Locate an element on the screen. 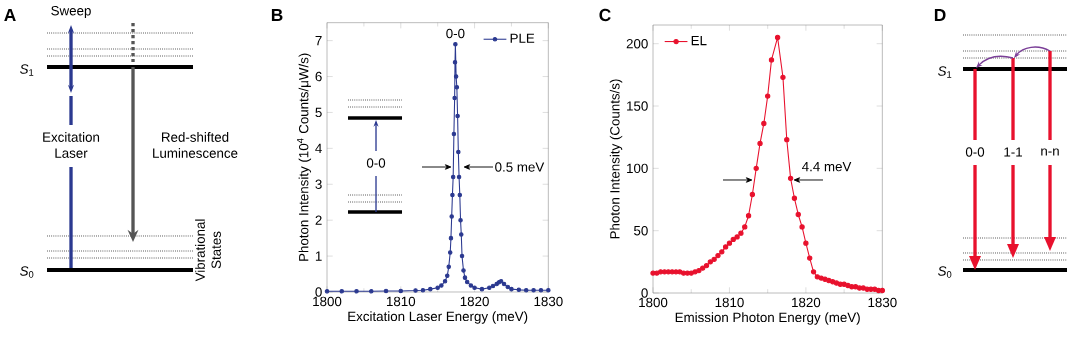 This screenshot has height=344, width=1080. x-axis-title: Emission Photon Energy (meV) is located at coordinates (767, 318).